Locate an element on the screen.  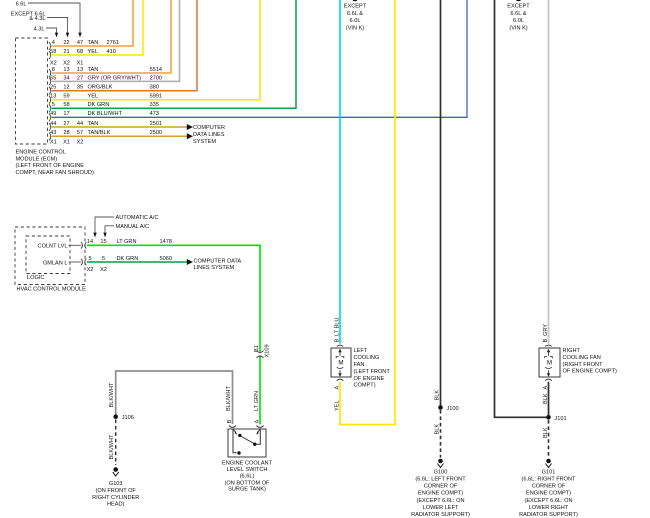
svg-text: (6.6L: LEFT FRONT is located at coordinates (440, 480).